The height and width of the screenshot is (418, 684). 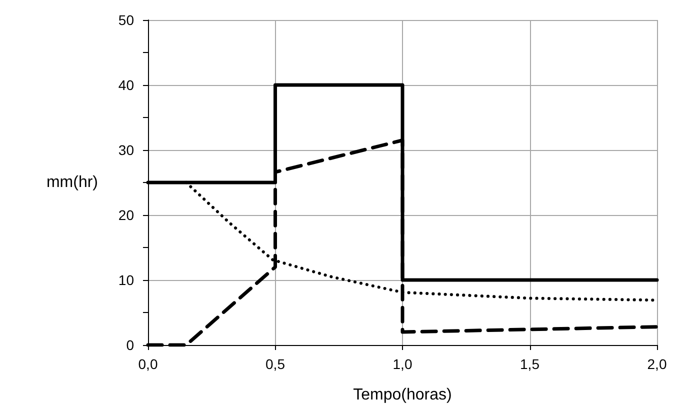 What do you see at coordinates (126, 85) in the screenshot?
I see `y-tick-label: 40` at bounding box center [126, 85].